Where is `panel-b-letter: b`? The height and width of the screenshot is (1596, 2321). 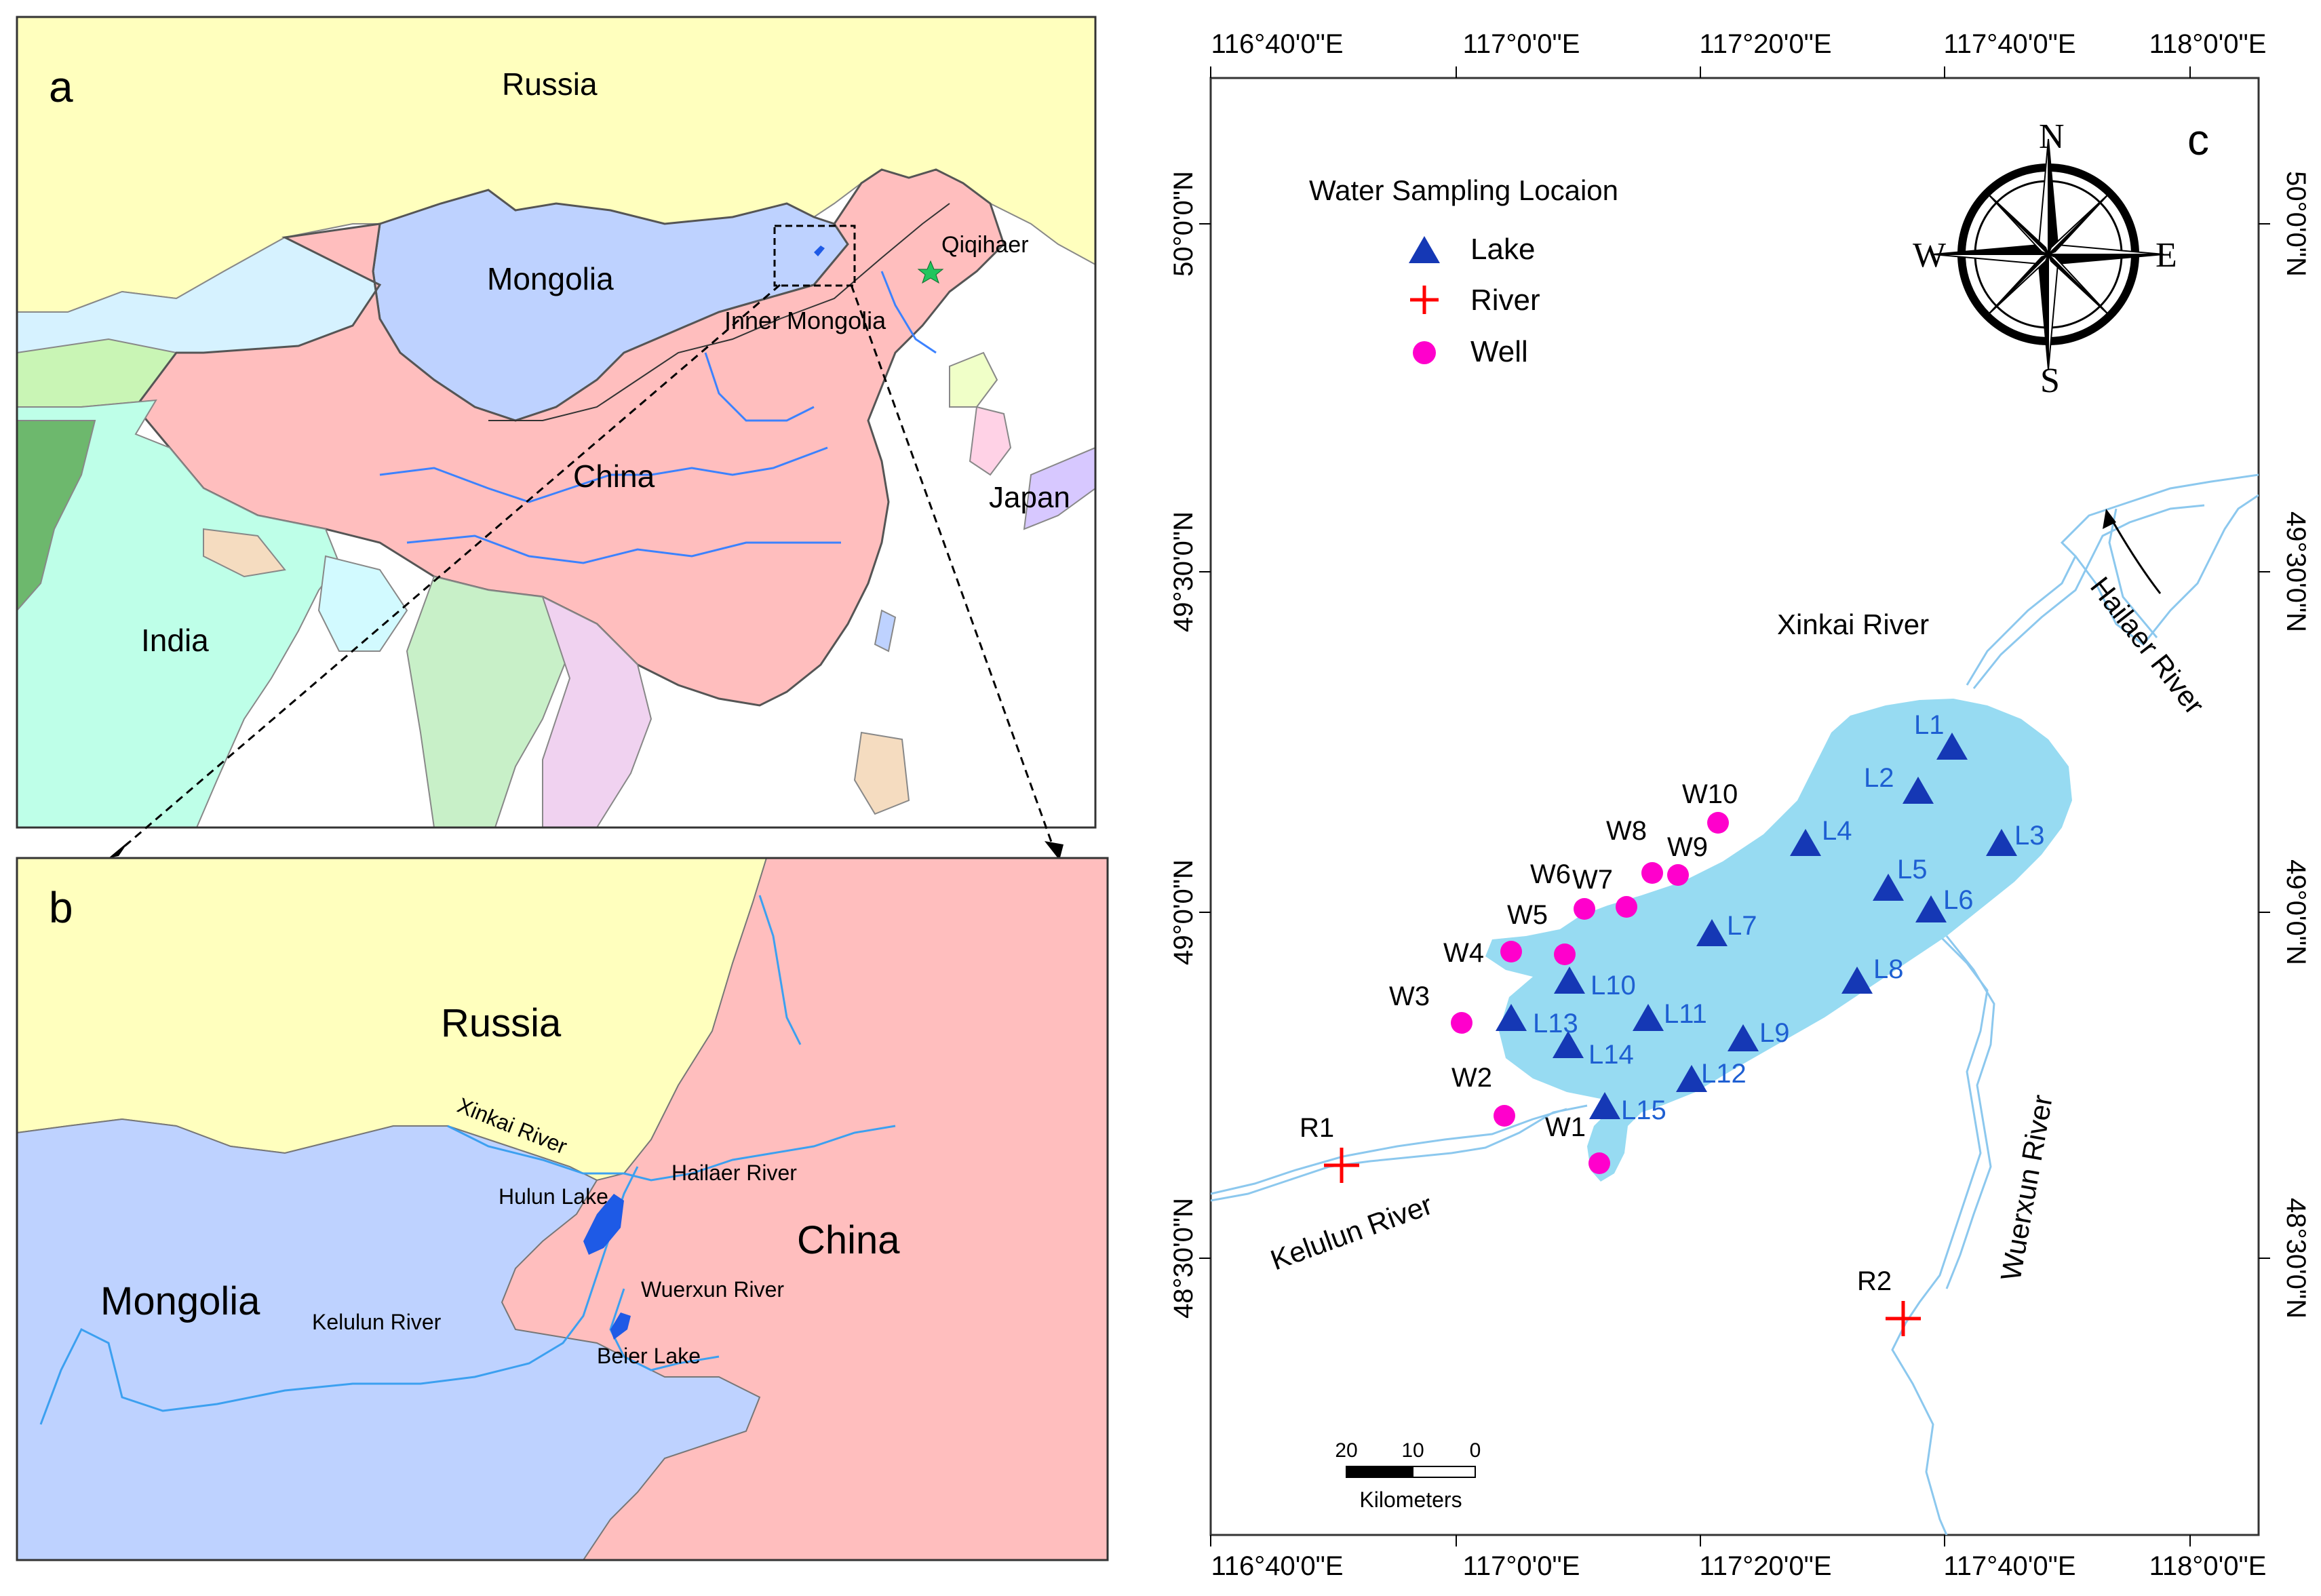 panel-b-letter: b is located at coordinates (61, 907).